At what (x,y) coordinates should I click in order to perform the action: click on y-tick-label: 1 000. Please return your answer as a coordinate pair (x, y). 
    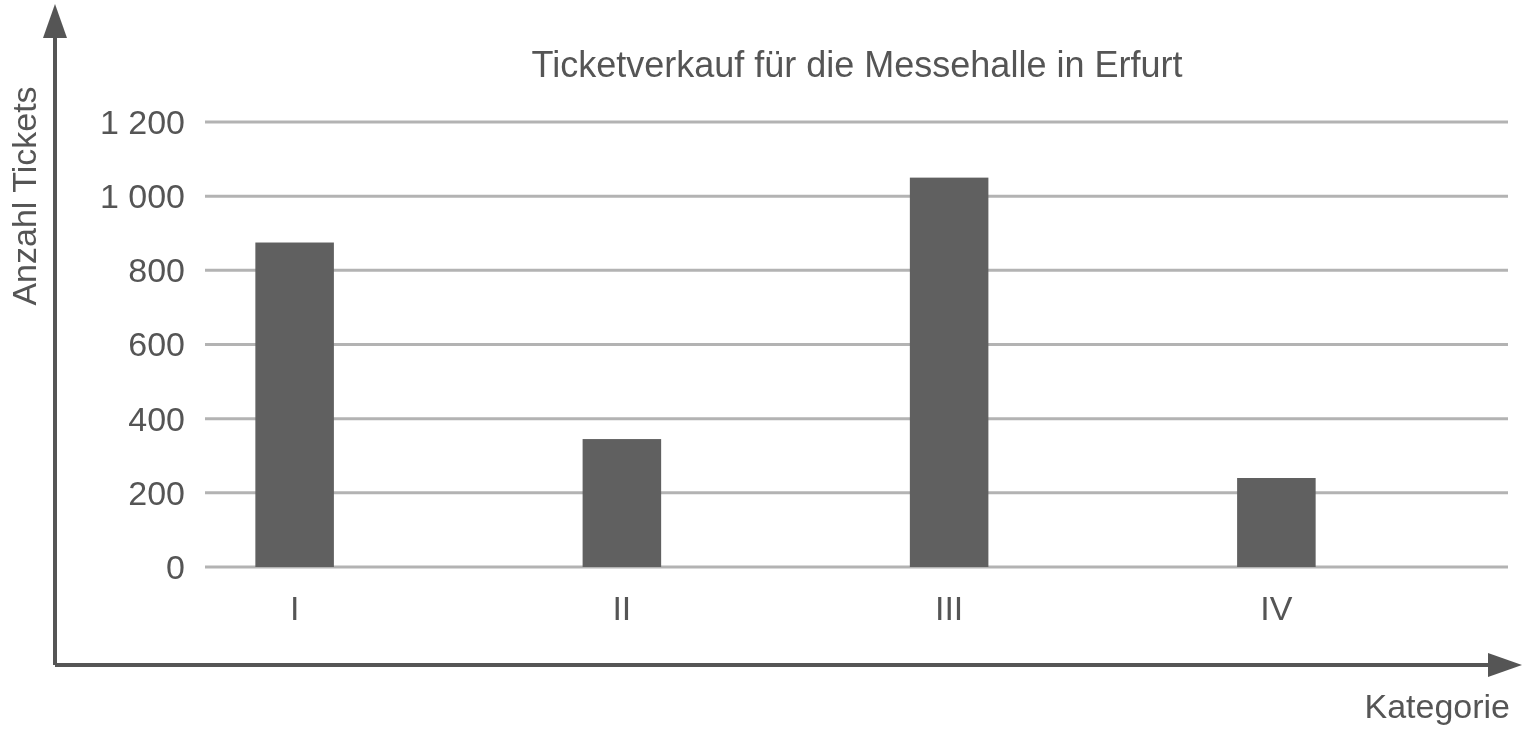
    Looking at the image, I should click on (142, 196).